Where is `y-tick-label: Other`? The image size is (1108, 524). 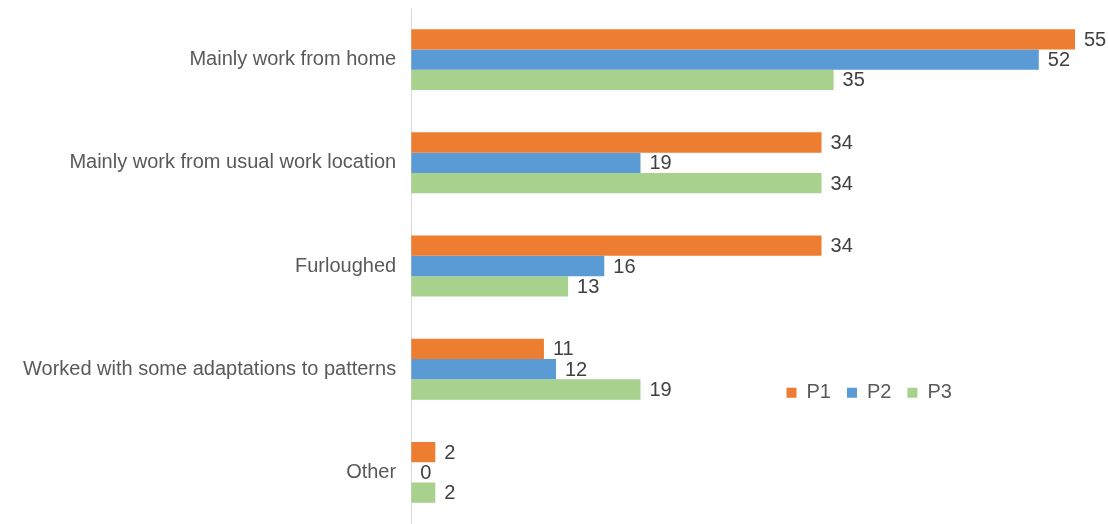 y-tick-label: Other is located at coordinates (371, 470).